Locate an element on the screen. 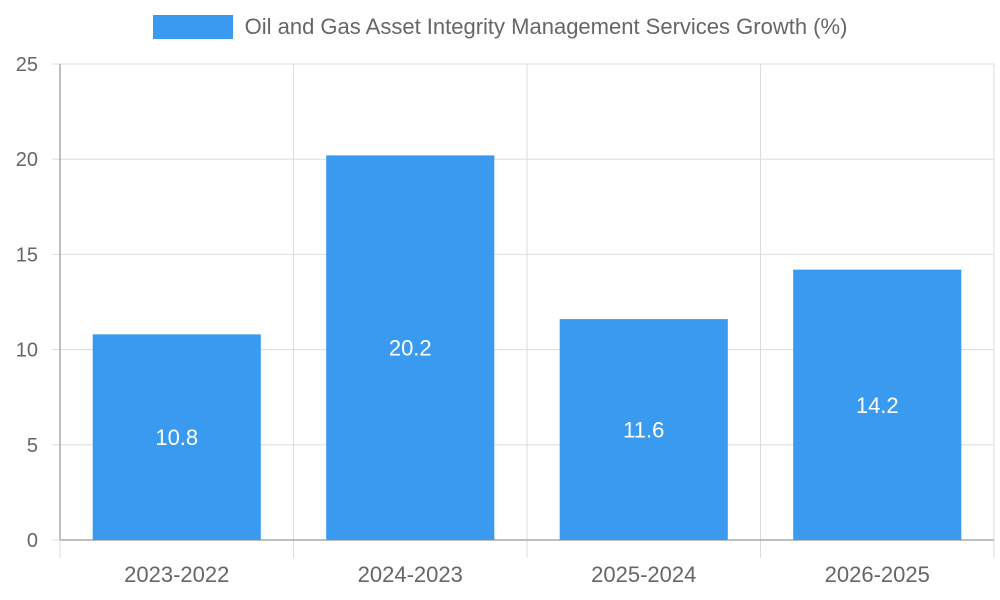 The width and height of the screenshot is (1000, 600). bar-data-label: 10.8 is located at coordinates (176, 437).